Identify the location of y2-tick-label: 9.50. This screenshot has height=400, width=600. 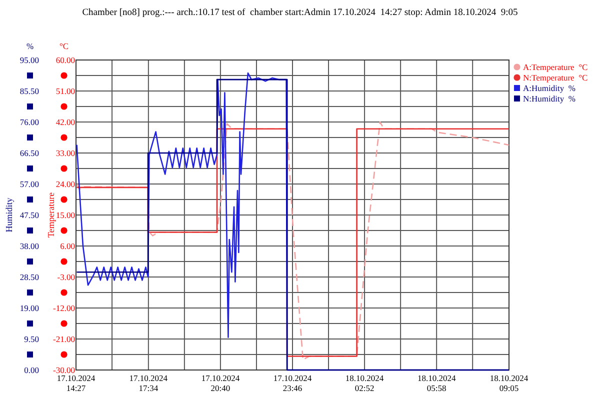
(31, 339).